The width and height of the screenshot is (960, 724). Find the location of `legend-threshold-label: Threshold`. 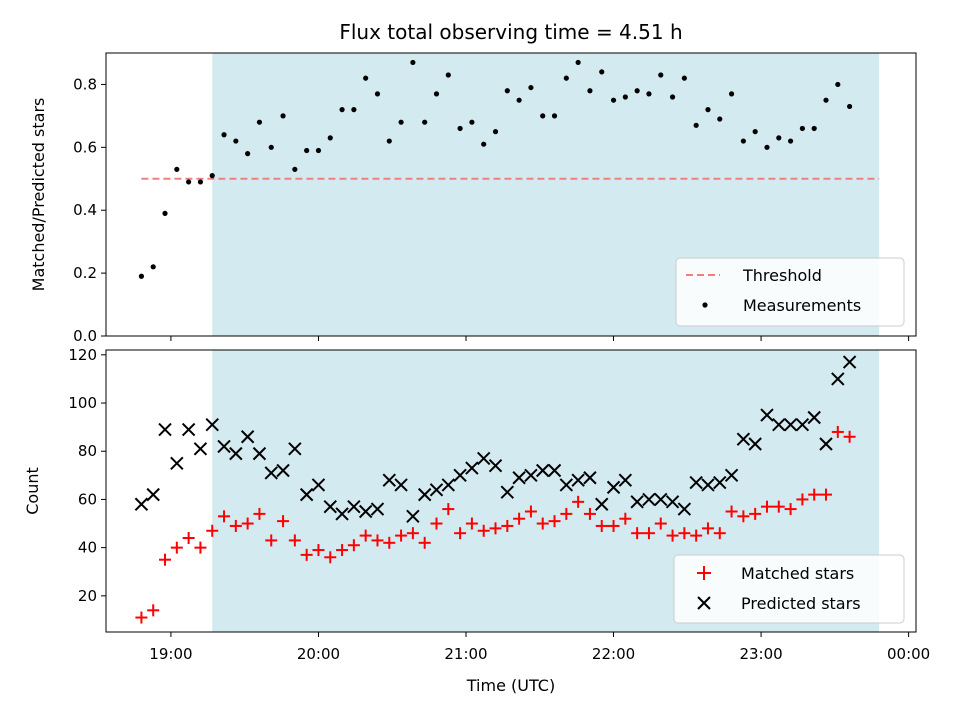

legend-threshold-label: Threshold is located at coordinates (782, 275).